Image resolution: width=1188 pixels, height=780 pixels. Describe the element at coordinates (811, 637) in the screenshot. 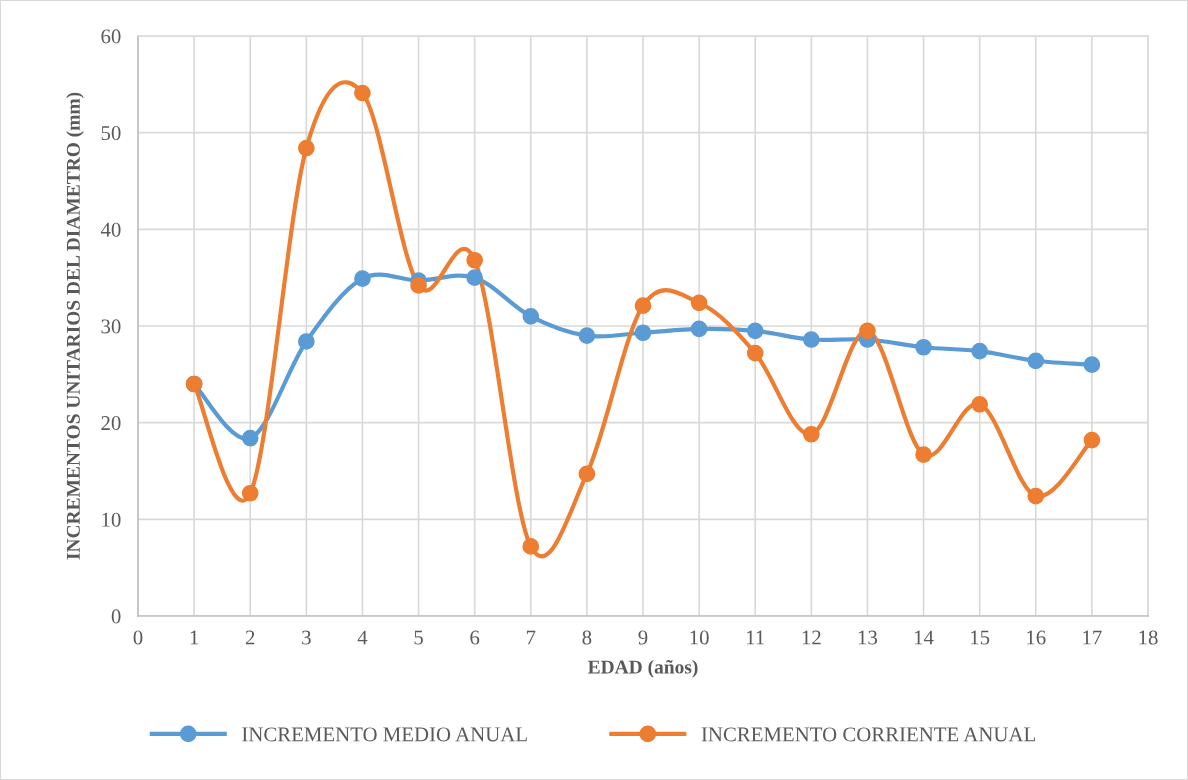

I see `x-tick-label: 12` at that location.